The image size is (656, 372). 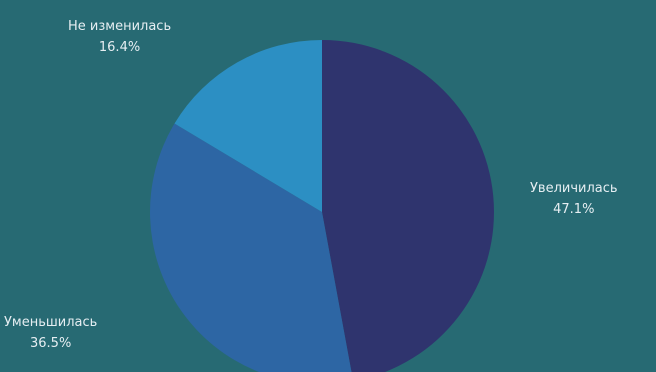 I want to click on pie-slice-unchanged, so click(x=248, y=126).